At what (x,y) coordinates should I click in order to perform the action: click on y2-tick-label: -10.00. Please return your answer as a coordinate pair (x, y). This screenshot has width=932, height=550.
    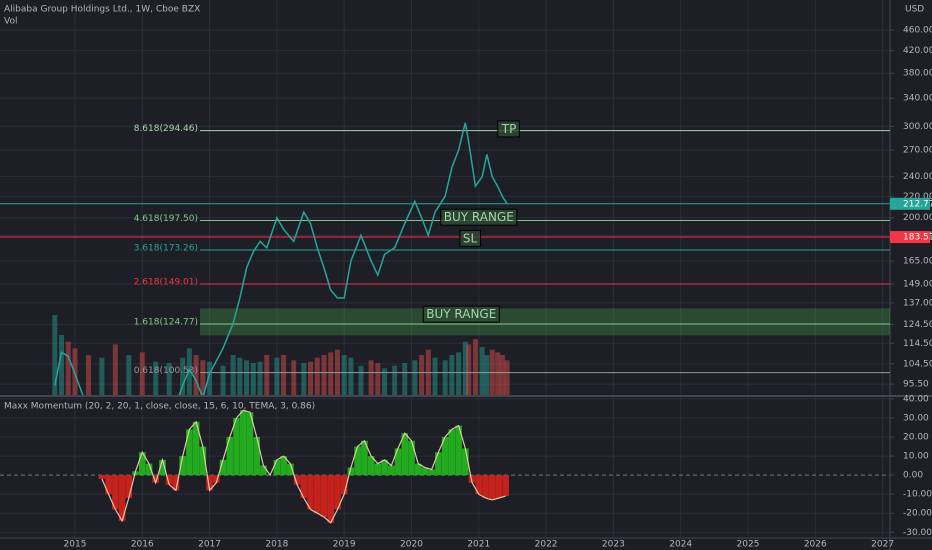
    Looking at the image, I should click on (917, 495).